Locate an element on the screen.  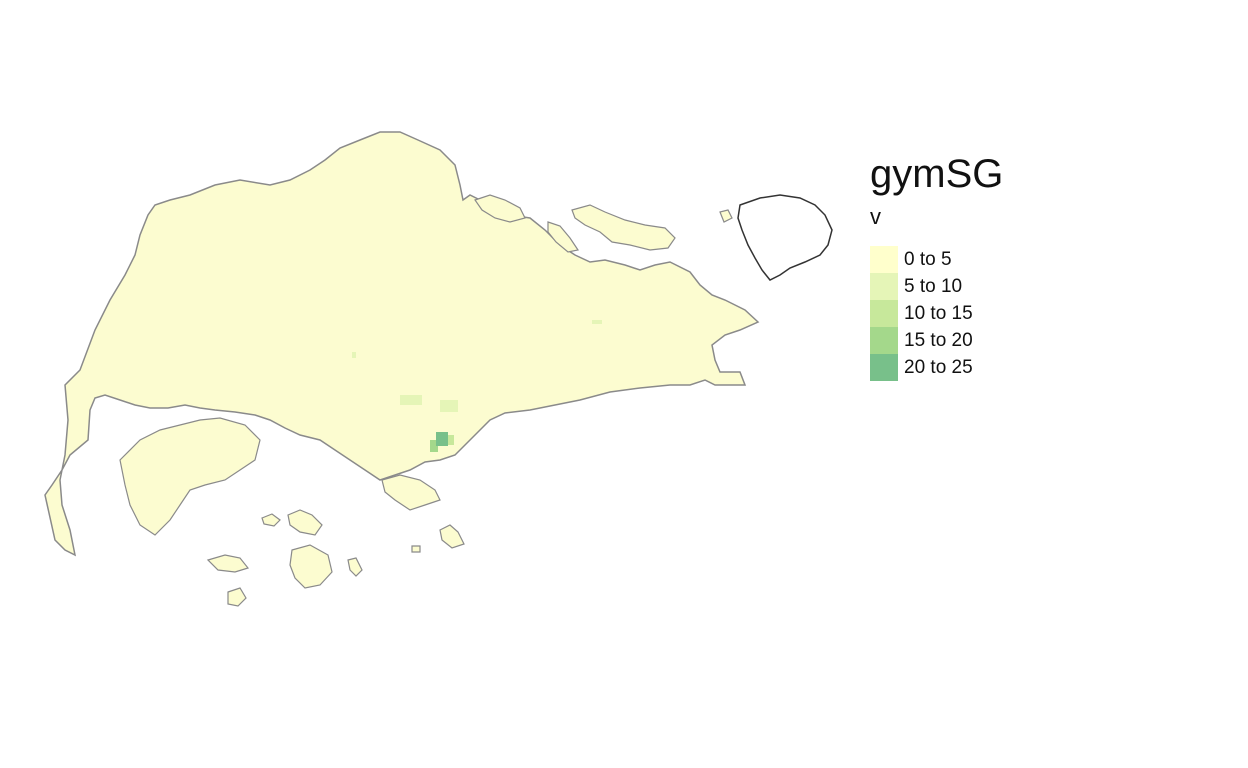
island-small-north is located at coordinates (500, 208).